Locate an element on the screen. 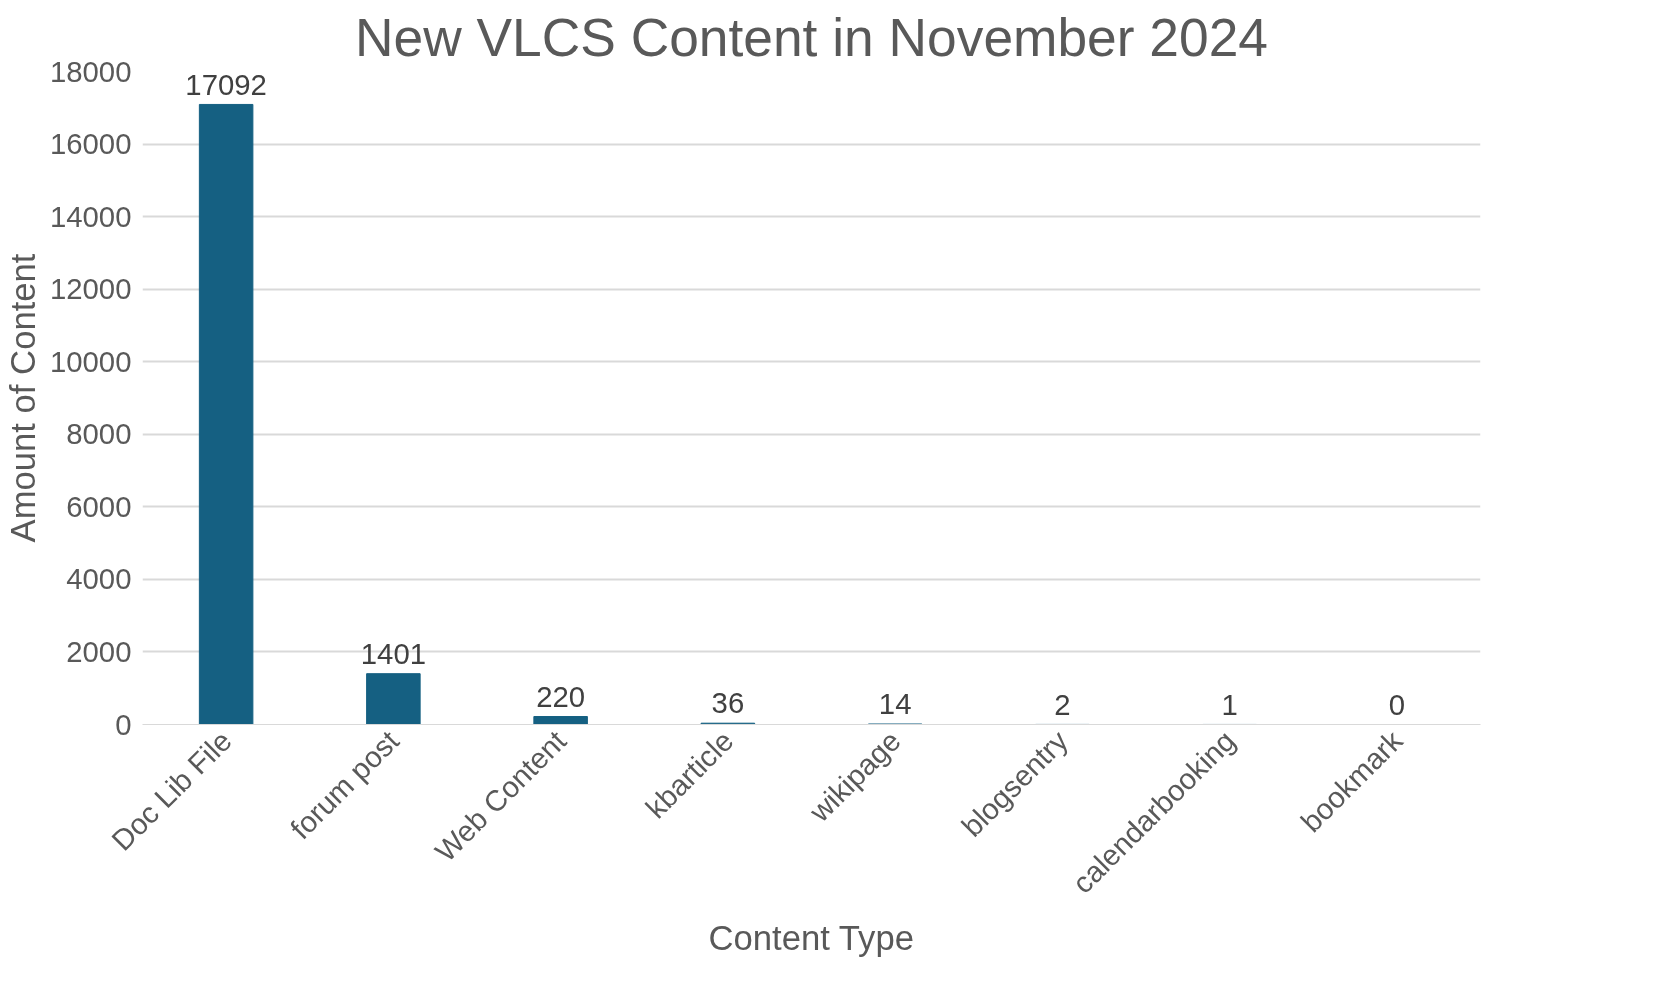  data-label: 220 is located at coordinates (561, 696).